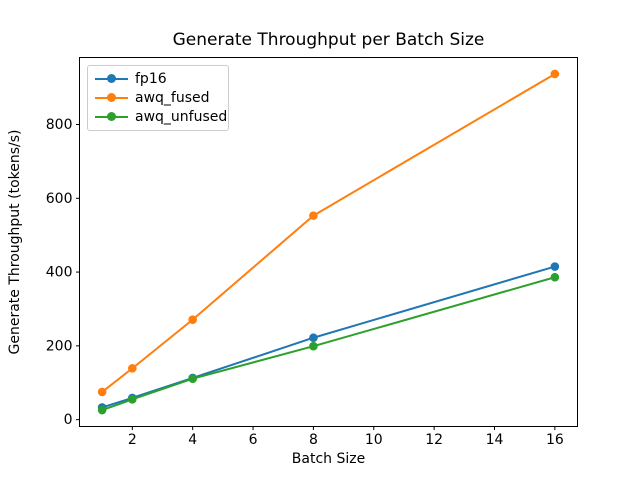 The width and height of the screenshot is (640, 480). Describe the element at coordinates (15, 242) in the screenshot. I see `y-axis-label: Generate Throughput (tokens/s)` at that location.